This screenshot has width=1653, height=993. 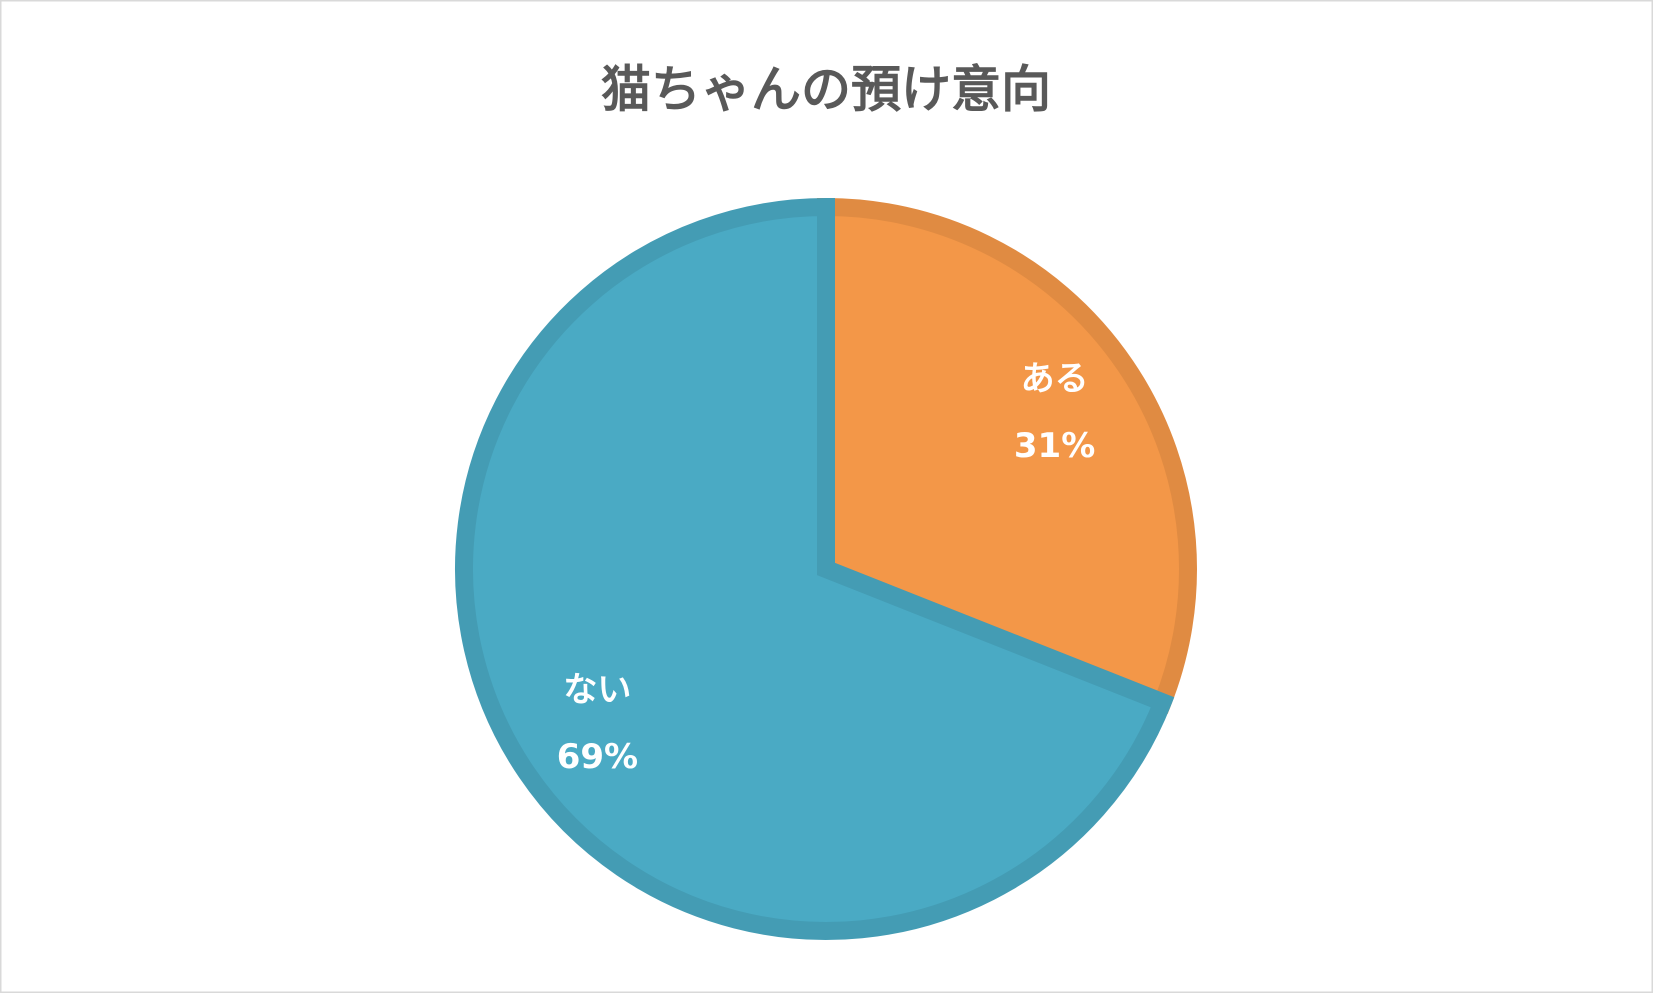 What do you see at coordinates (1055, 379) in the screenshot?
I see `slice-label: ある` at bounding box center [1055, 379].